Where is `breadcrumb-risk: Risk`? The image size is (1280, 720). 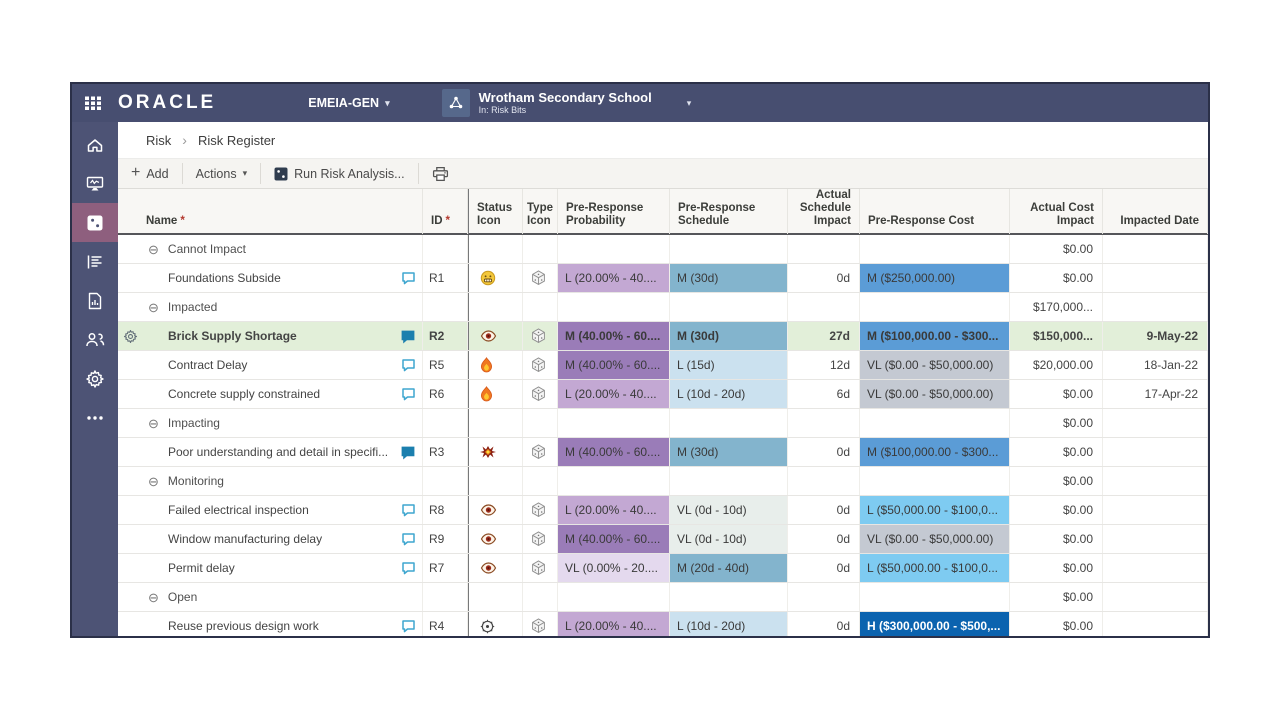
breadcrumb-risk: Risk is located at coordinates (159, 140).